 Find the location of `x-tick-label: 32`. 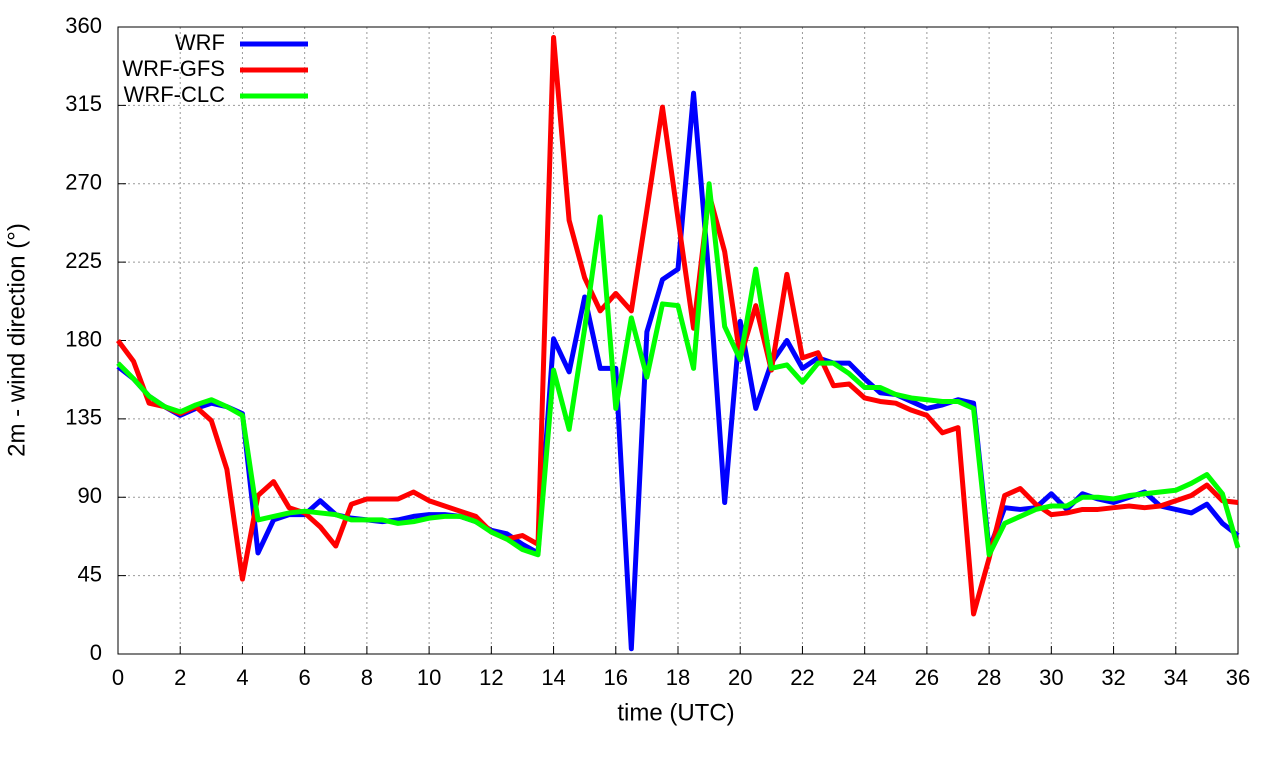

x-tick-label: 32 is located at coordinates (1113, 677).